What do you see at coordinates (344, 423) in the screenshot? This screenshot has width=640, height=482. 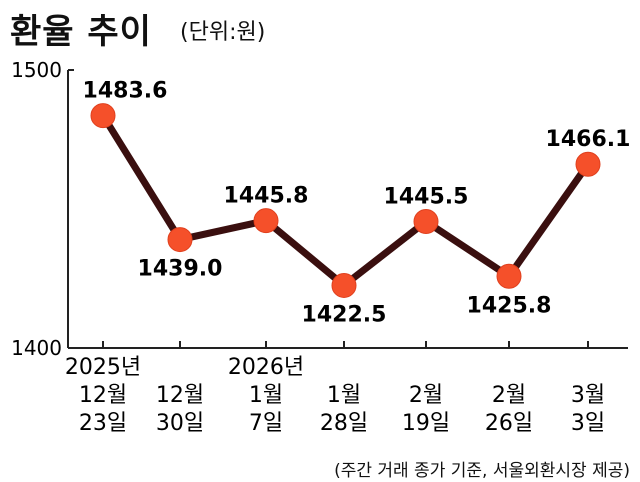 I see `x-tick-label: 28일` at bounding box center [344, 423].